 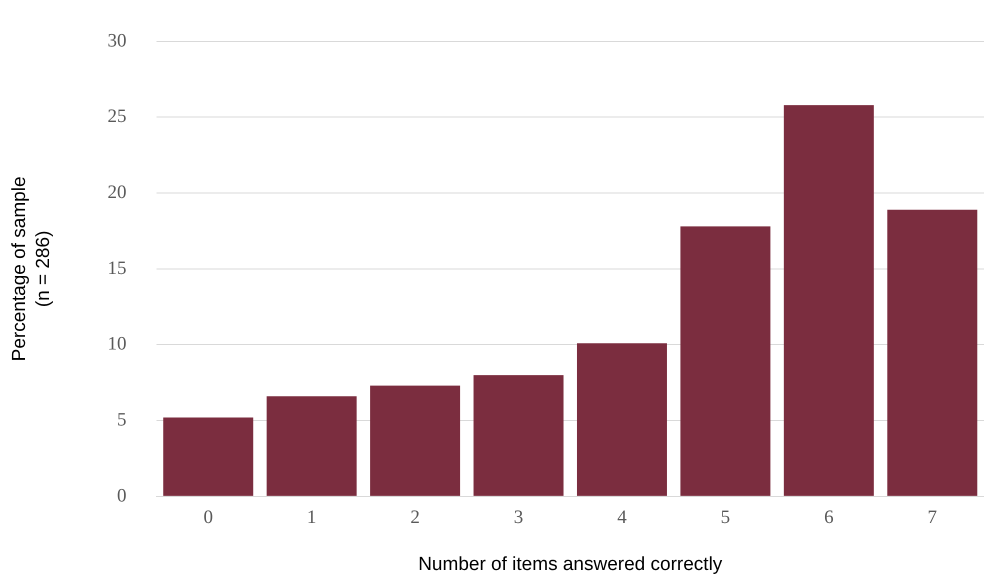 I want to click on x-tick-label: 7, so click(x=933, y=517).